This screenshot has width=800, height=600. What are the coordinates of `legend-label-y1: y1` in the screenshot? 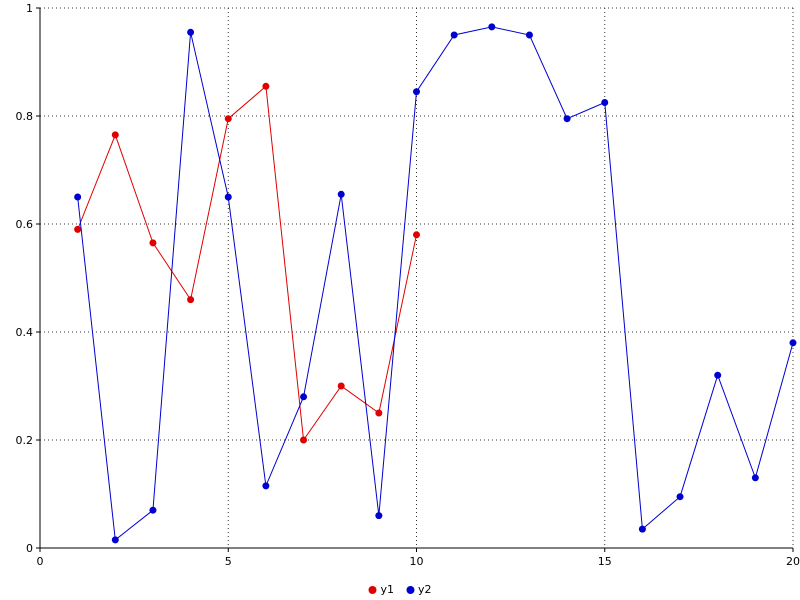 It's located at (387, 589).